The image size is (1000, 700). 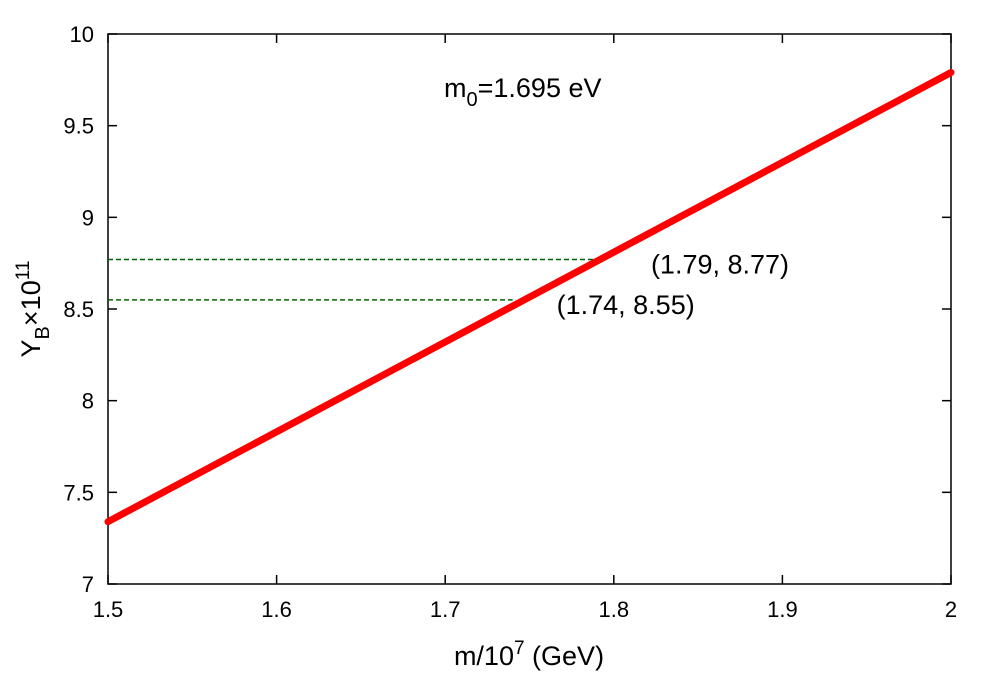 I want to click on y-tick-label: 7, so click(x=88, y=584).